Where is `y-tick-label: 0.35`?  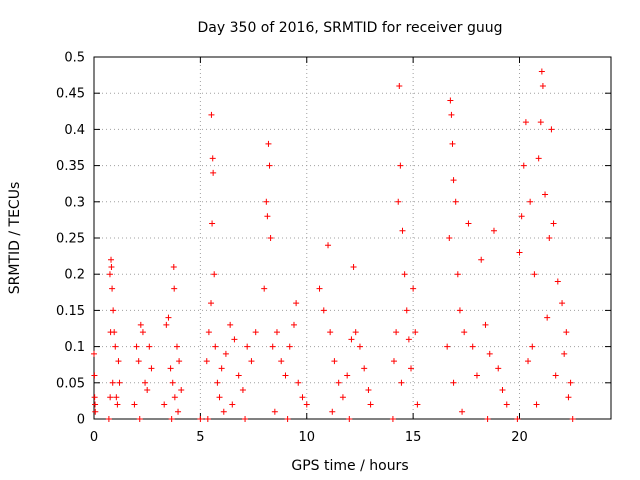 y-tick-label: 0.35 is located at coordinates (70, 166).